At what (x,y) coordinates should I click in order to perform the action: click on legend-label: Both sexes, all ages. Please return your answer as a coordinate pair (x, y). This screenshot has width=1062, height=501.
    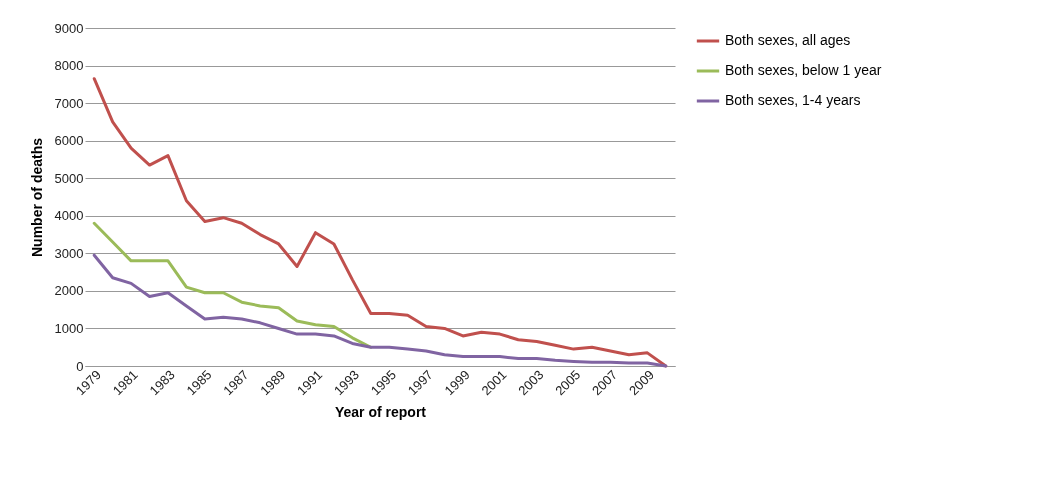
    Looking at the image, I should click on (788, 40).